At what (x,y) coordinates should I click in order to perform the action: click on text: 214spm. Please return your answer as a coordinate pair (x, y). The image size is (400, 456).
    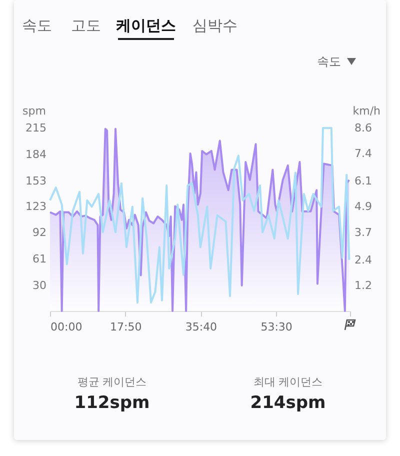
    Looking at the image, I should click on (288, 403).